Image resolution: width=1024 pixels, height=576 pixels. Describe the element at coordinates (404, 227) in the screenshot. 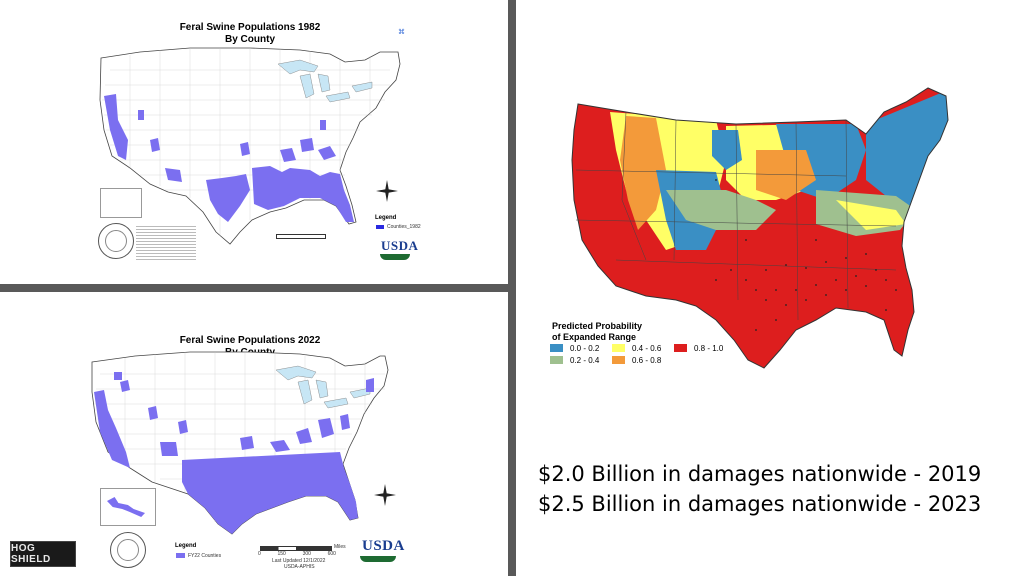

I see `map-1982-legend-item: Counties_1982` at that location.